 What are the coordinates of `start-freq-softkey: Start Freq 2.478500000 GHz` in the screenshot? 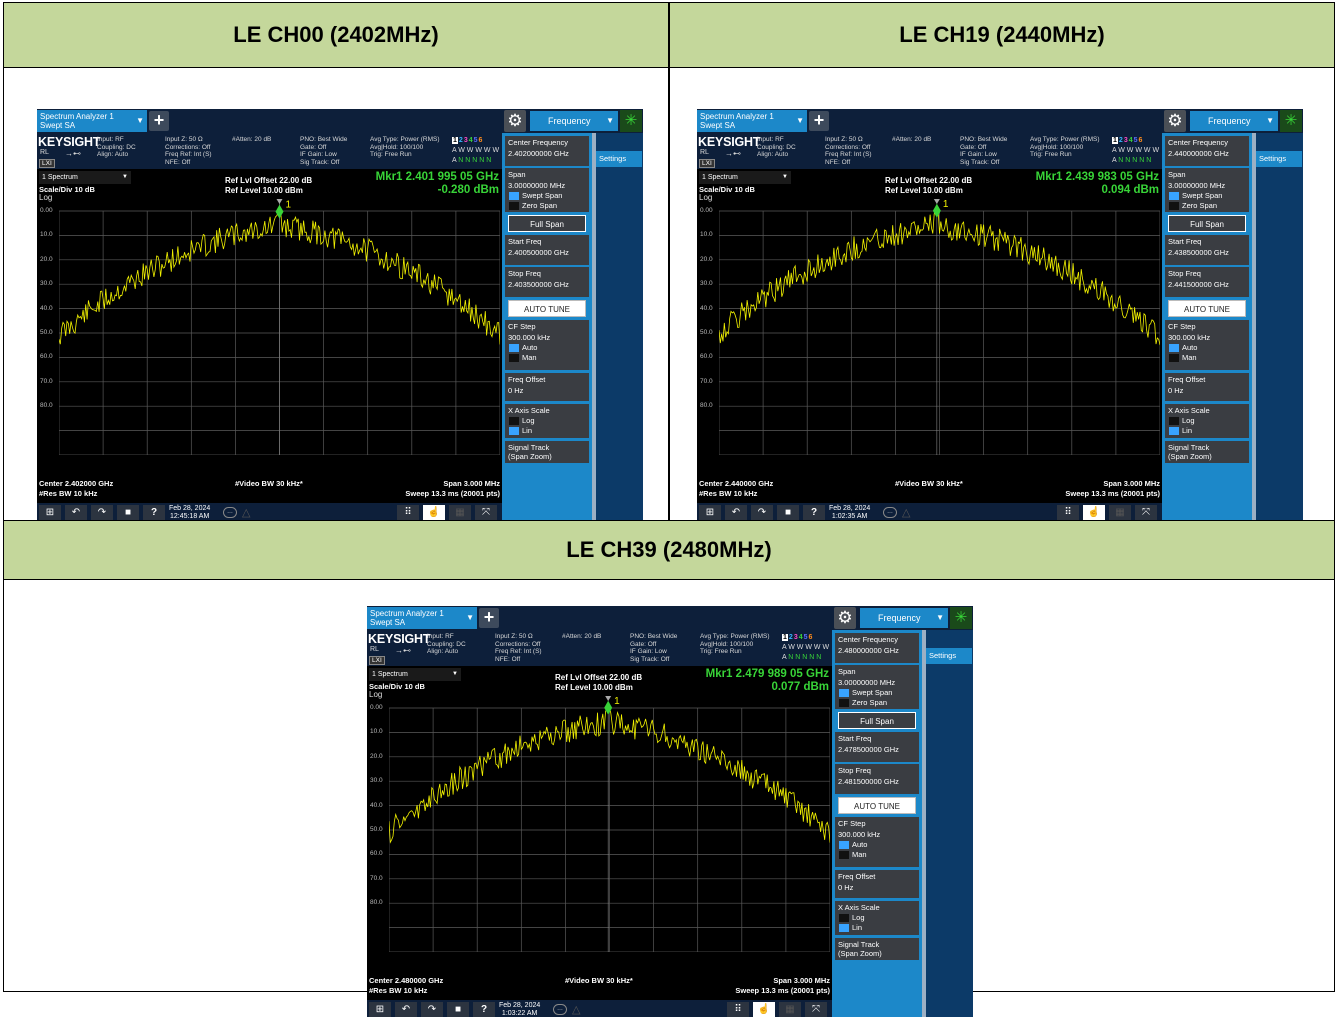 It's located at (877, 747).